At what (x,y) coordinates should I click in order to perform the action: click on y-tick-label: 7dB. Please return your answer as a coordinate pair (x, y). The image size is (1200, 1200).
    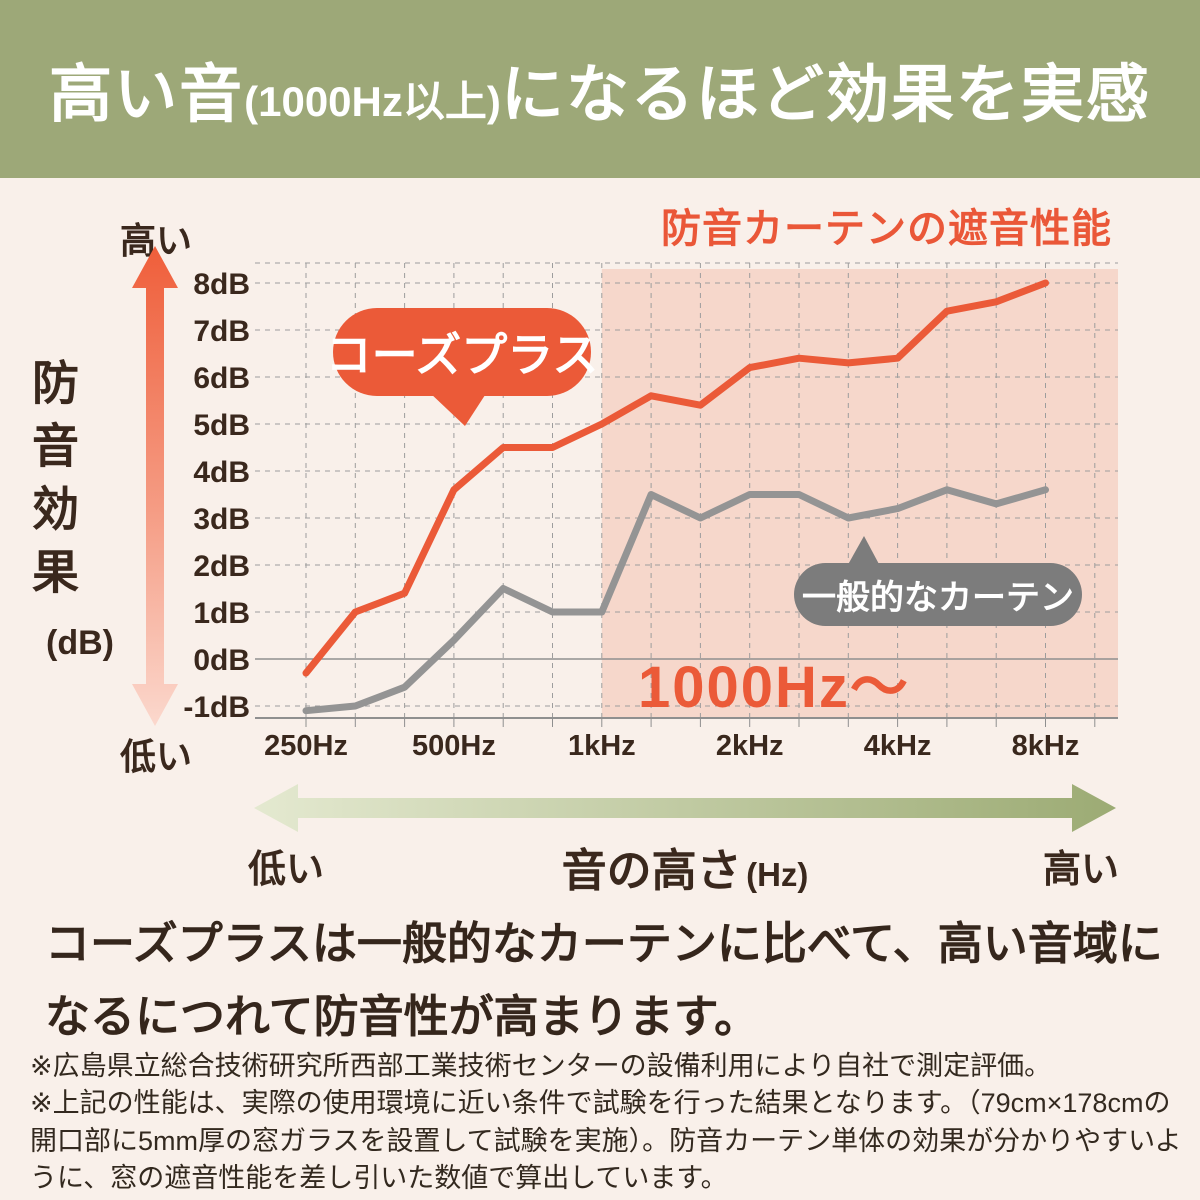
    Looking at the image, I should click on (221, 331).